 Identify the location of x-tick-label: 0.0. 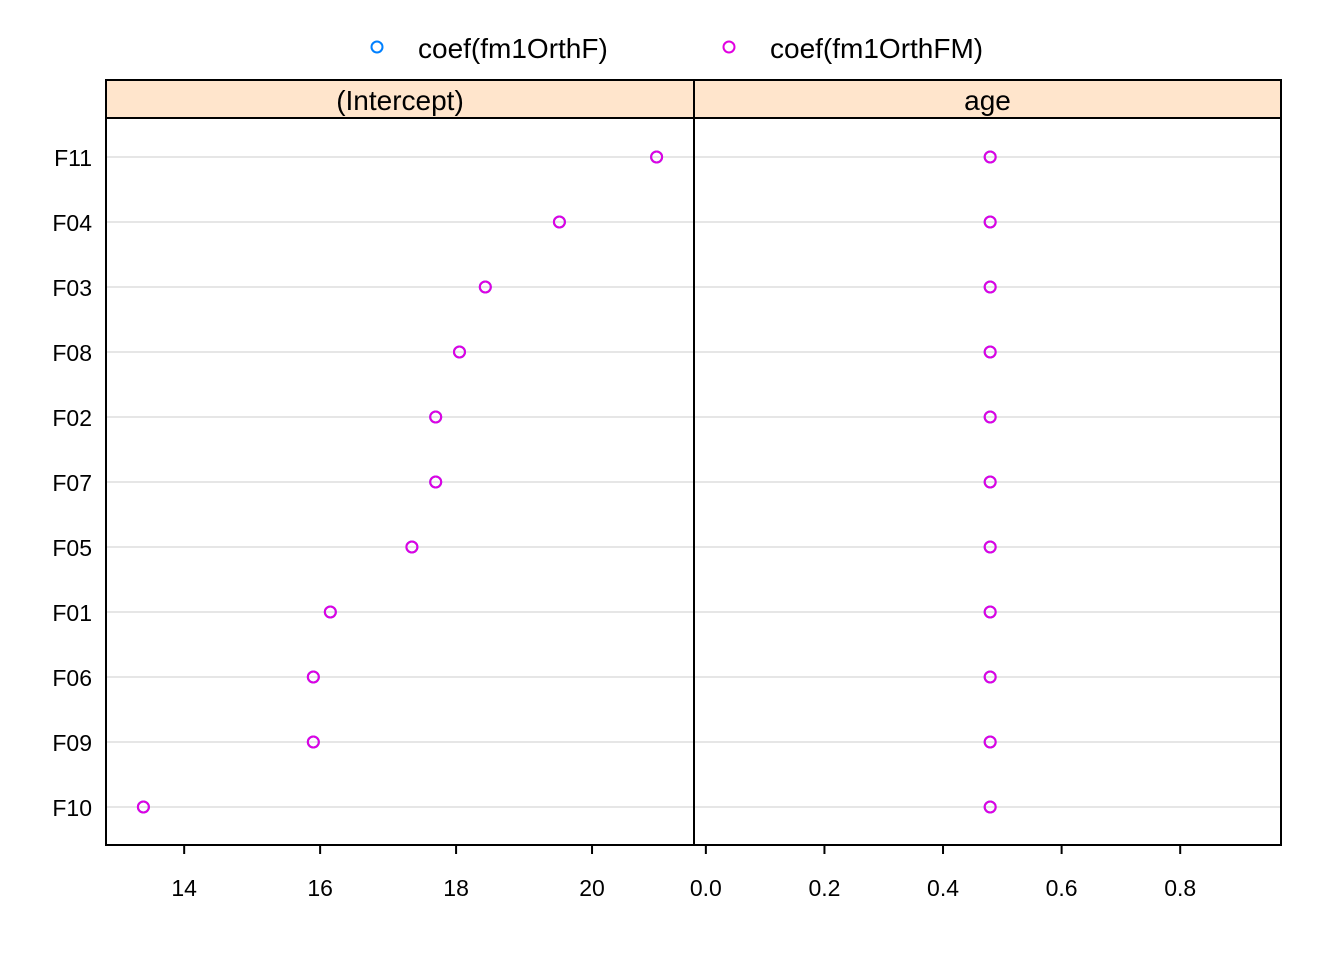
(706, 888).